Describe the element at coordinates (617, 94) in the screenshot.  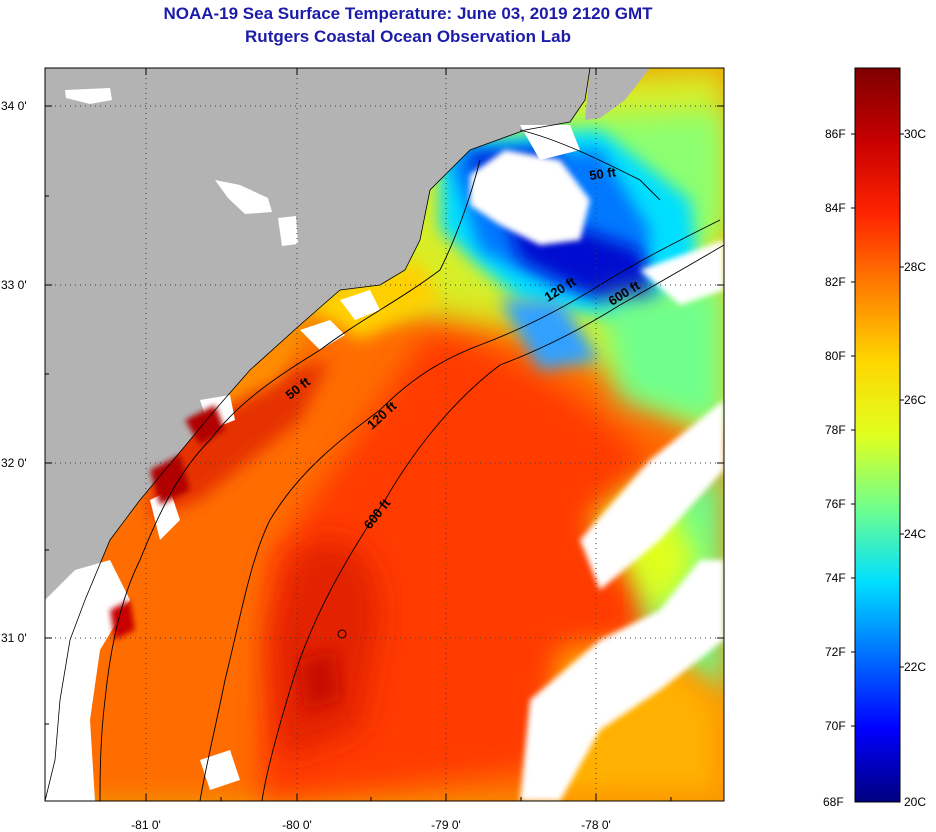
I see `land-mass-northeast` at that location.